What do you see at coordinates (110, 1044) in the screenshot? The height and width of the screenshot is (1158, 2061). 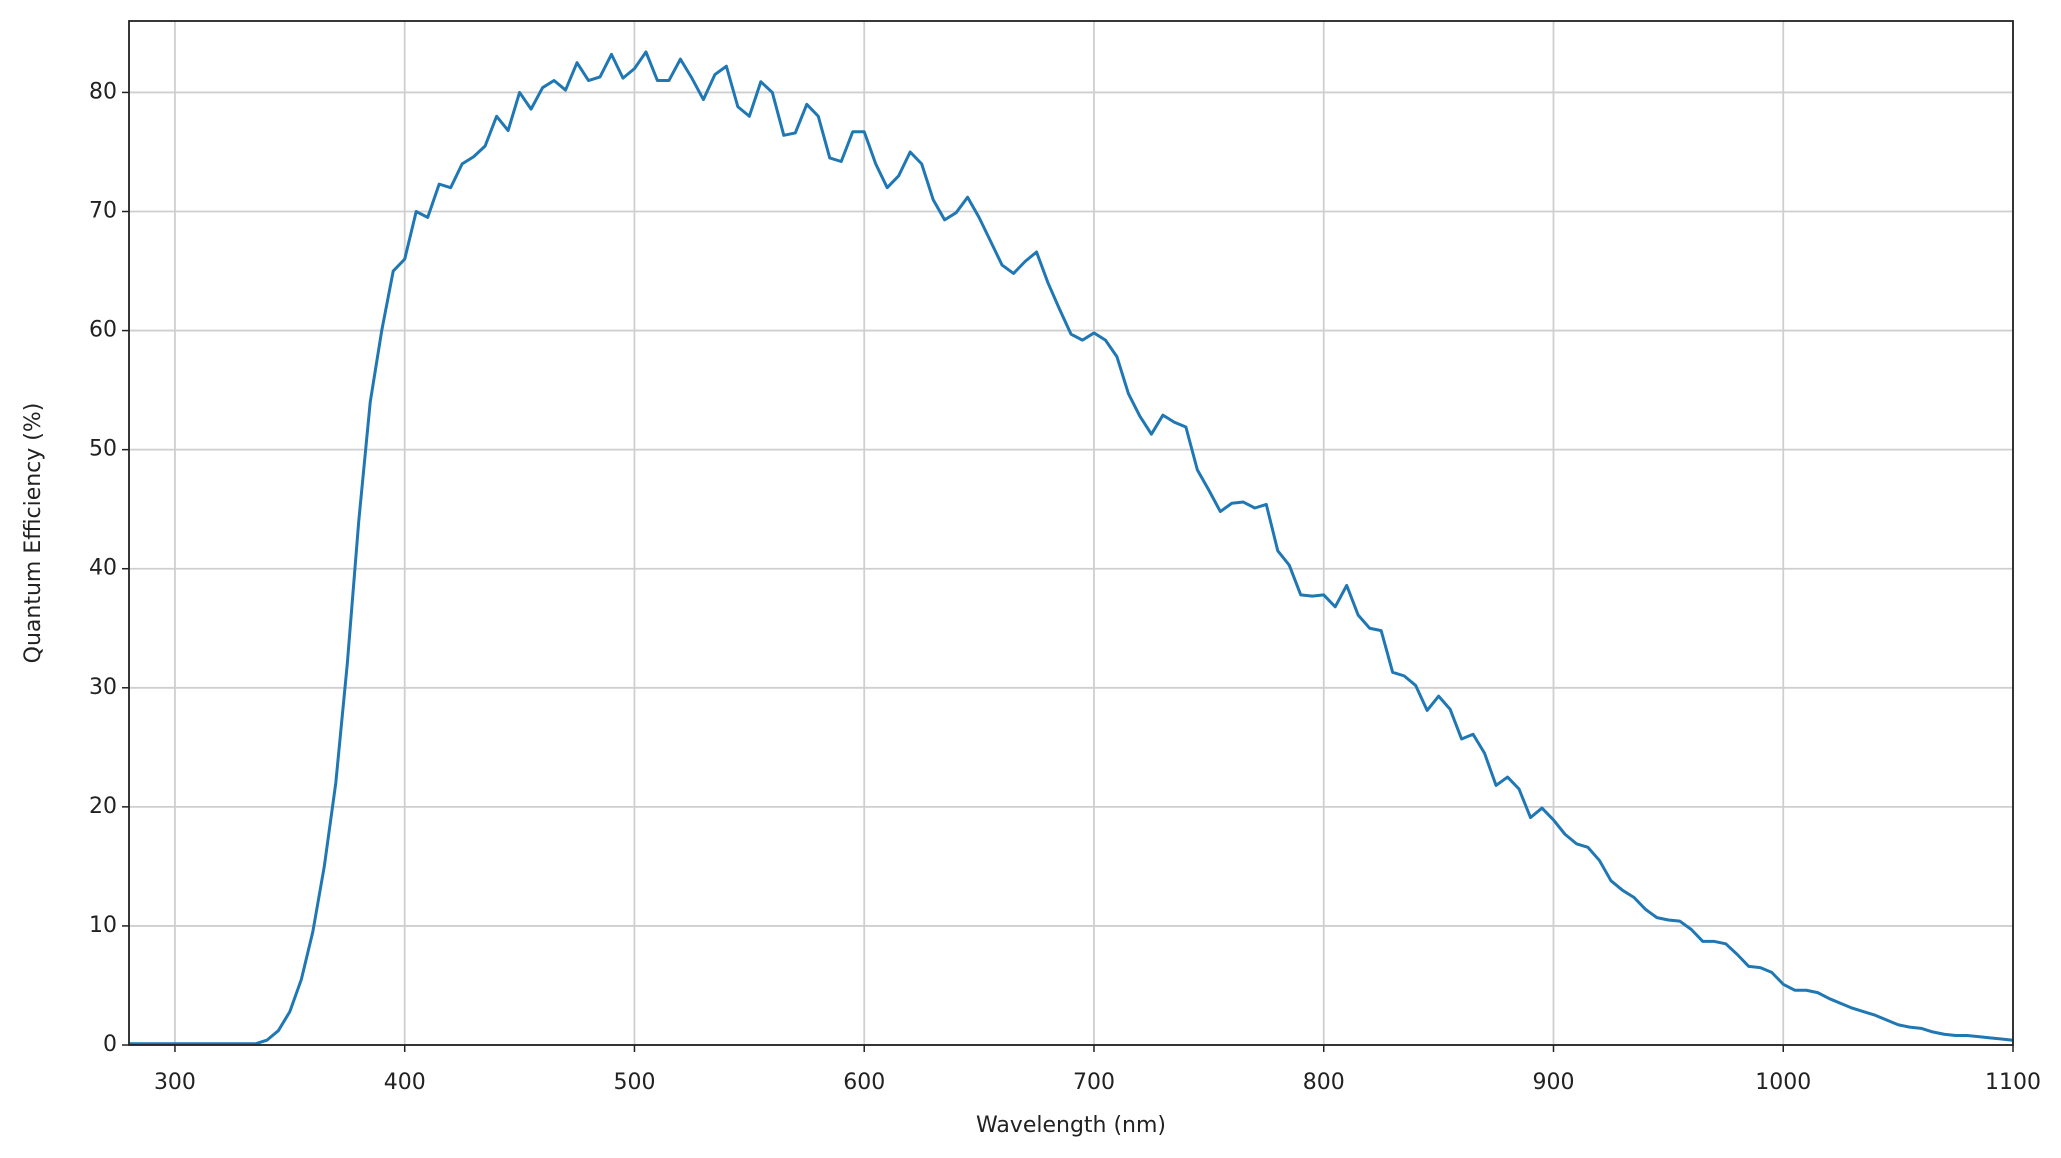 I see `y-tick-label: 0` at bounding box center [110, 1044].